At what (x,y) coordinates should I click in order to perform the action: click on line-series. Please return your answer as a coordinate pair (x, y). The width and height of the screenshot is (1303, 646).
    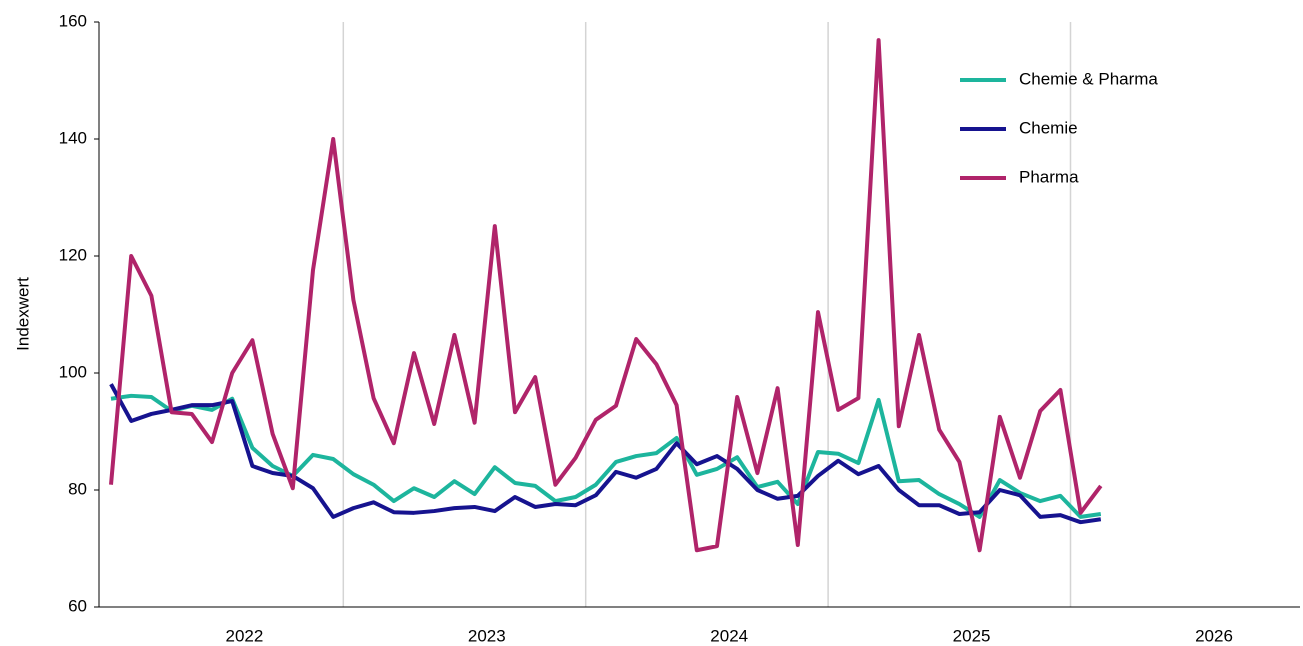
    Looking at the image, I should click on (606, 456).